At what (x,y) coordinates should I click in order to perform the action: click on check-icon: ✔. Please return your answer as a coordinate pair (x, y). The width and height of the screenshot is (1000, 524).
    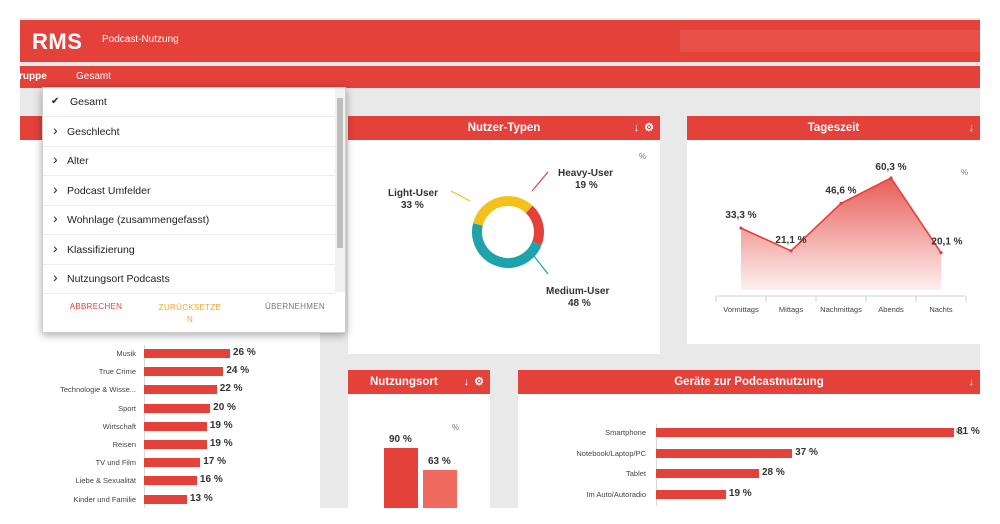
    Looking at the image, I should click on (55, 101).